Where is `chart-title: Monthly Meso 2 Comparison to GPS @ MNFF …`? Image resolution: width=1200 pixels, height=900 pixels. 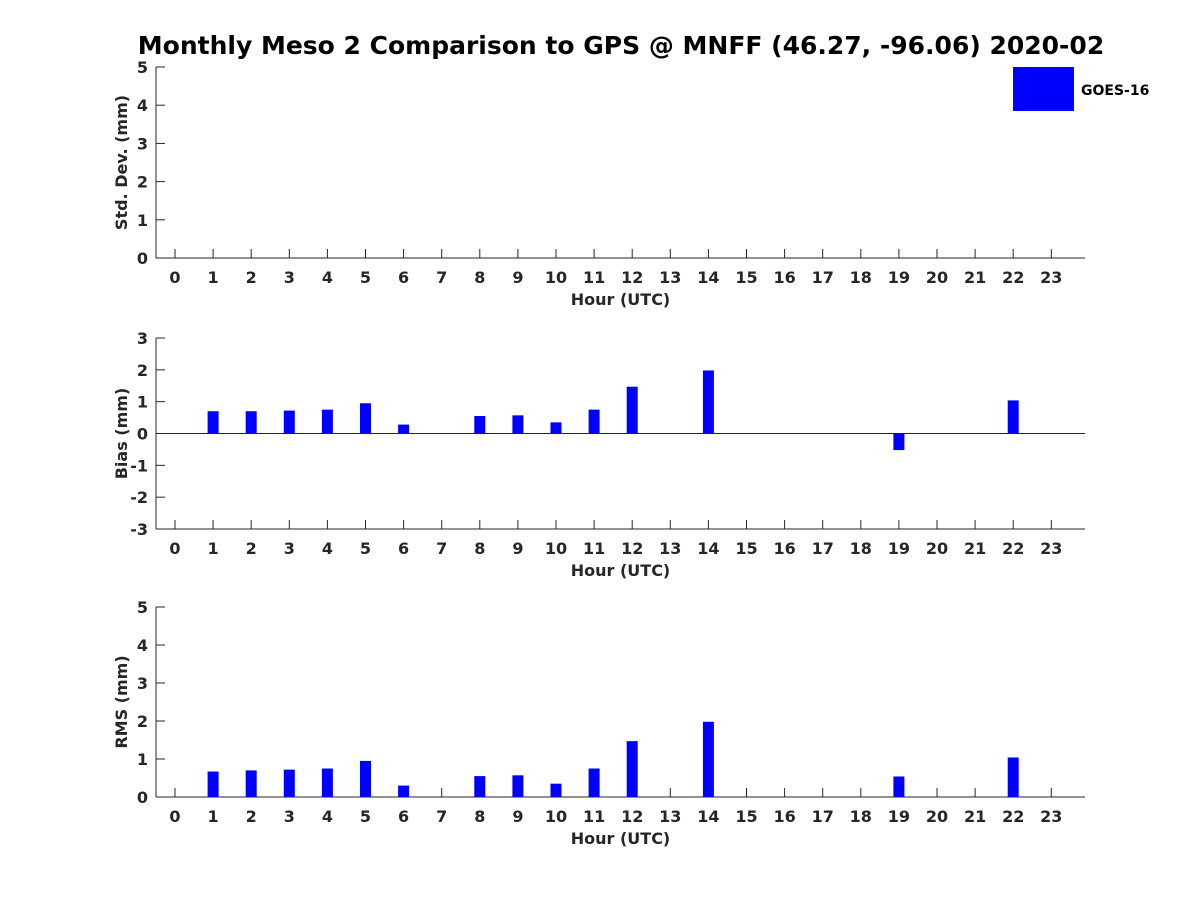 chart-title: Monthly Meso 2 Comparison to GPS @ MNFF … is located at coordinates (621, 45).